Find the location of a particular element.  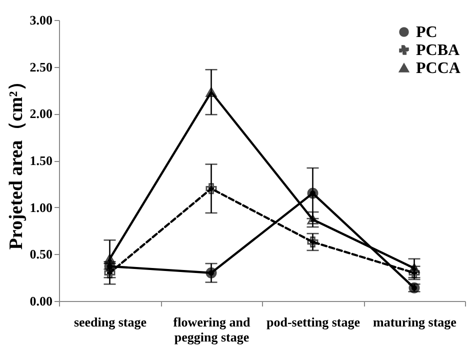

y-tick-label: 0.50 is located at coordinates (41, 254).